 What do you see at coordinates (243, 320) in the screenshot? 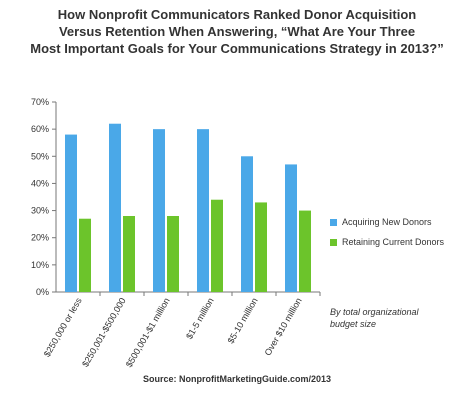
I see `x-tick-label: $5-10 million` at bounding box center [243, 320].